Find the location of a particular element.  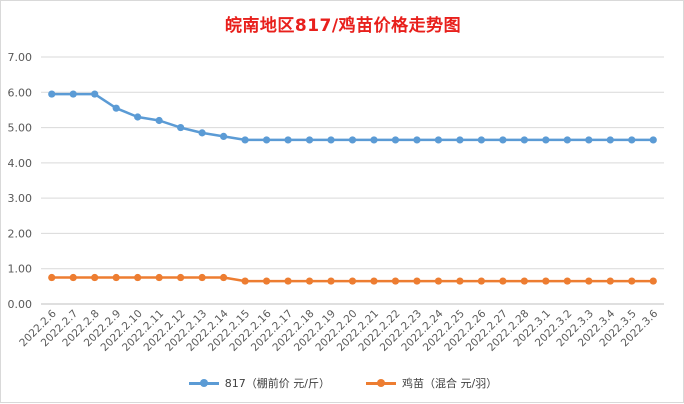

y-tick-label: 7.00 is located at coordinates (20, 57).